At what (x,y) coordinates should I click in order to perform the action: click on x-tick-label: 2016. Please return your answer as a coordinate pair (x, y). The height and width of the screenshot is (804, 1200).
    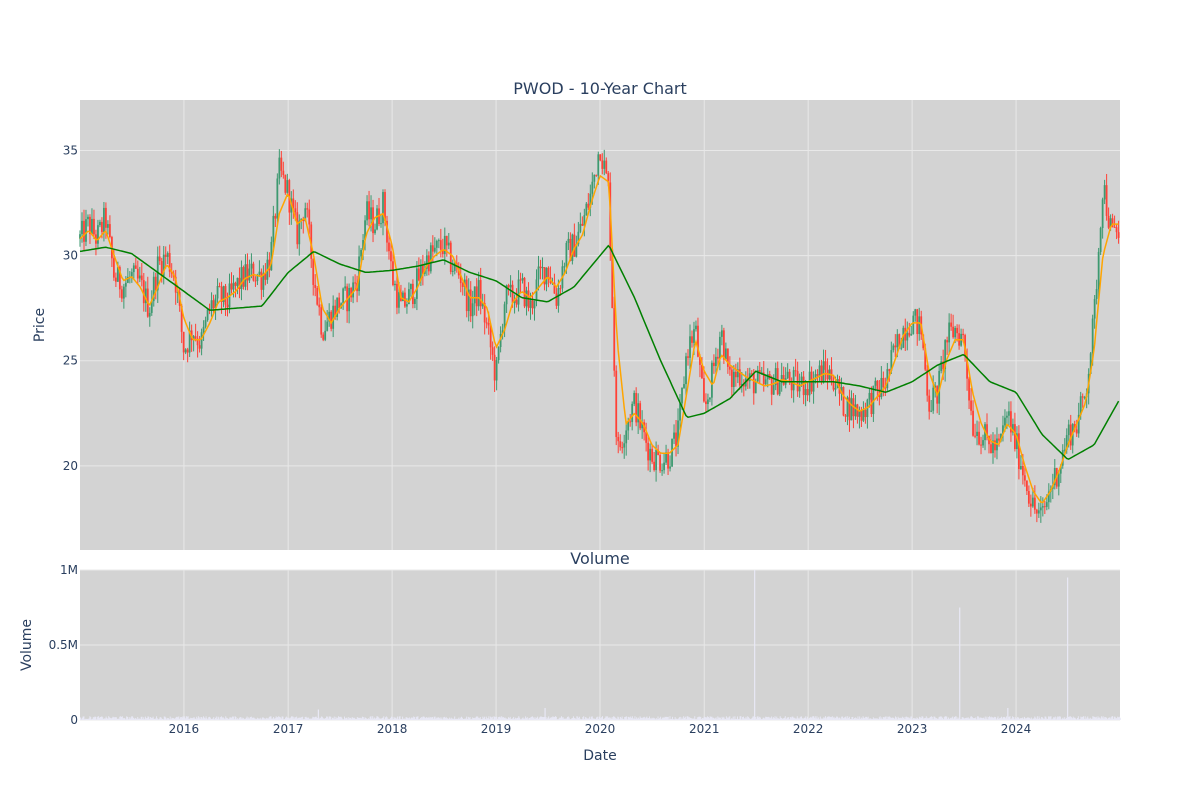
    Looking at the image, I should click on (184, 729).